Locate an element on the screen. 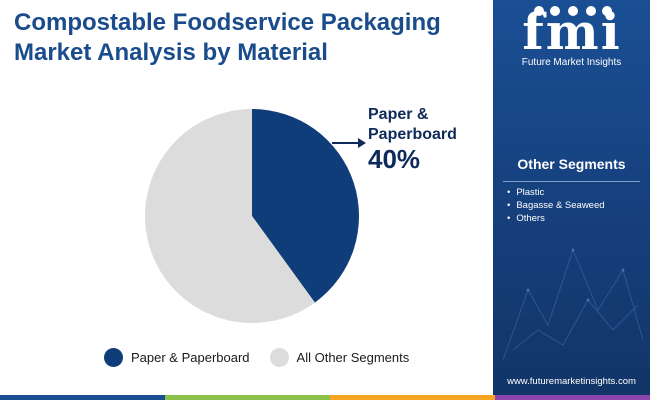 This screenshot has width=650, height=400. segment-item: Bagasse & Seaweed is located at coordinates (555, 205).